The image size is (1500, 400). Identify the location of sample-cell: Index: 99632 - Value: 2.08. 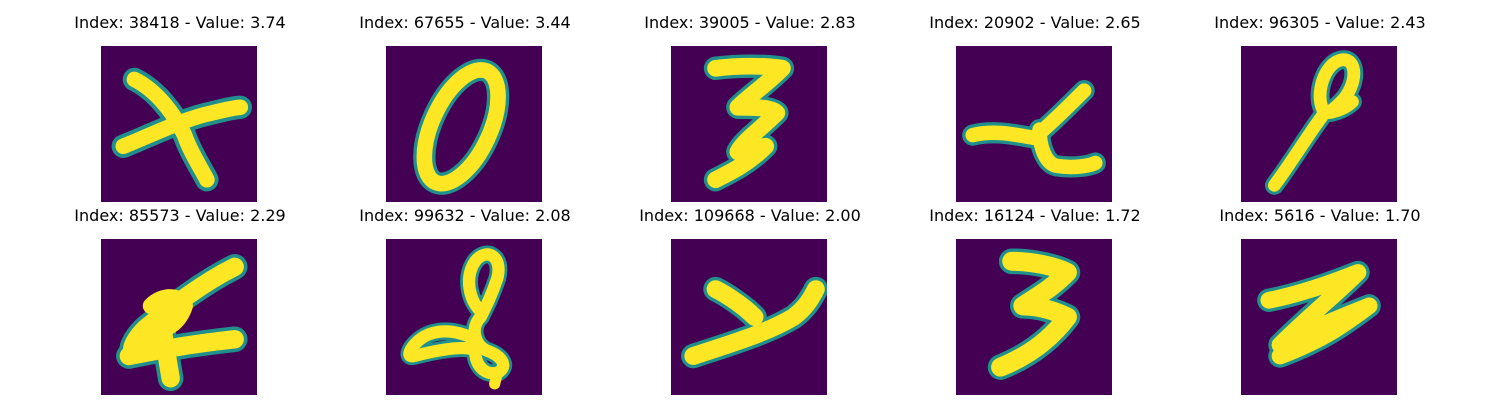
(465, 301).